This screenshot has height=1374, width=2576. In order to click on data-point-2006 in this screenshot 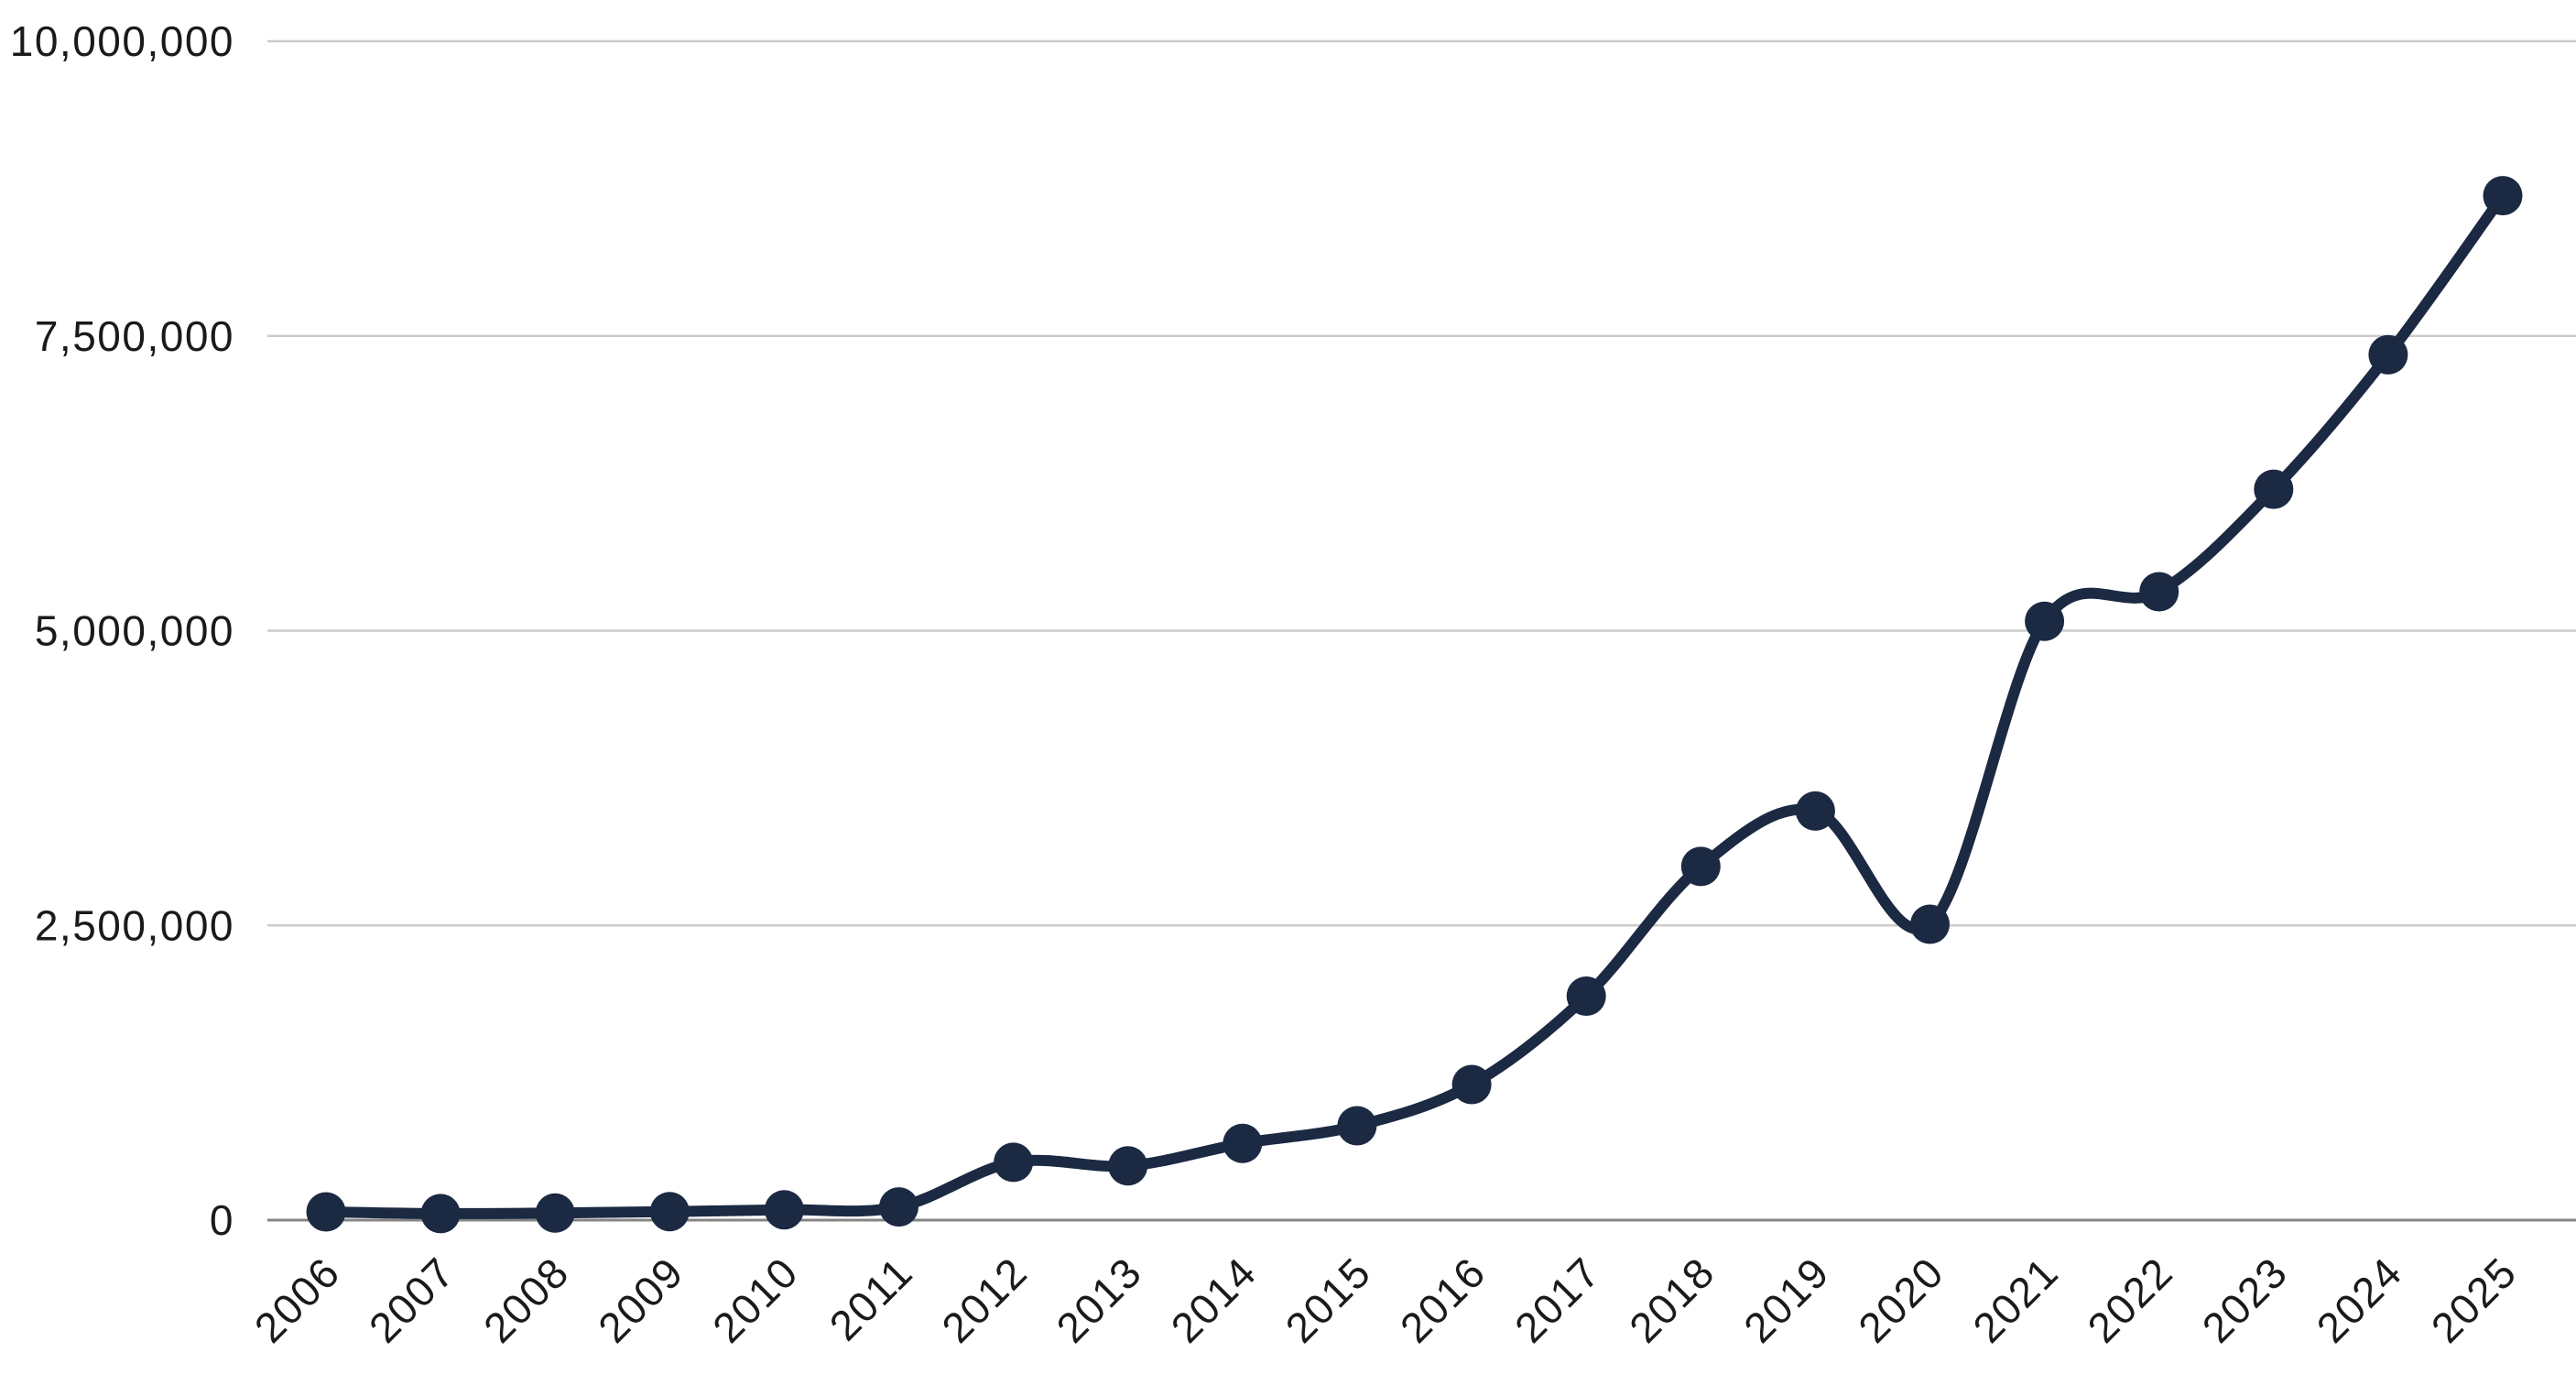, I will do `click(326, 1212)`.